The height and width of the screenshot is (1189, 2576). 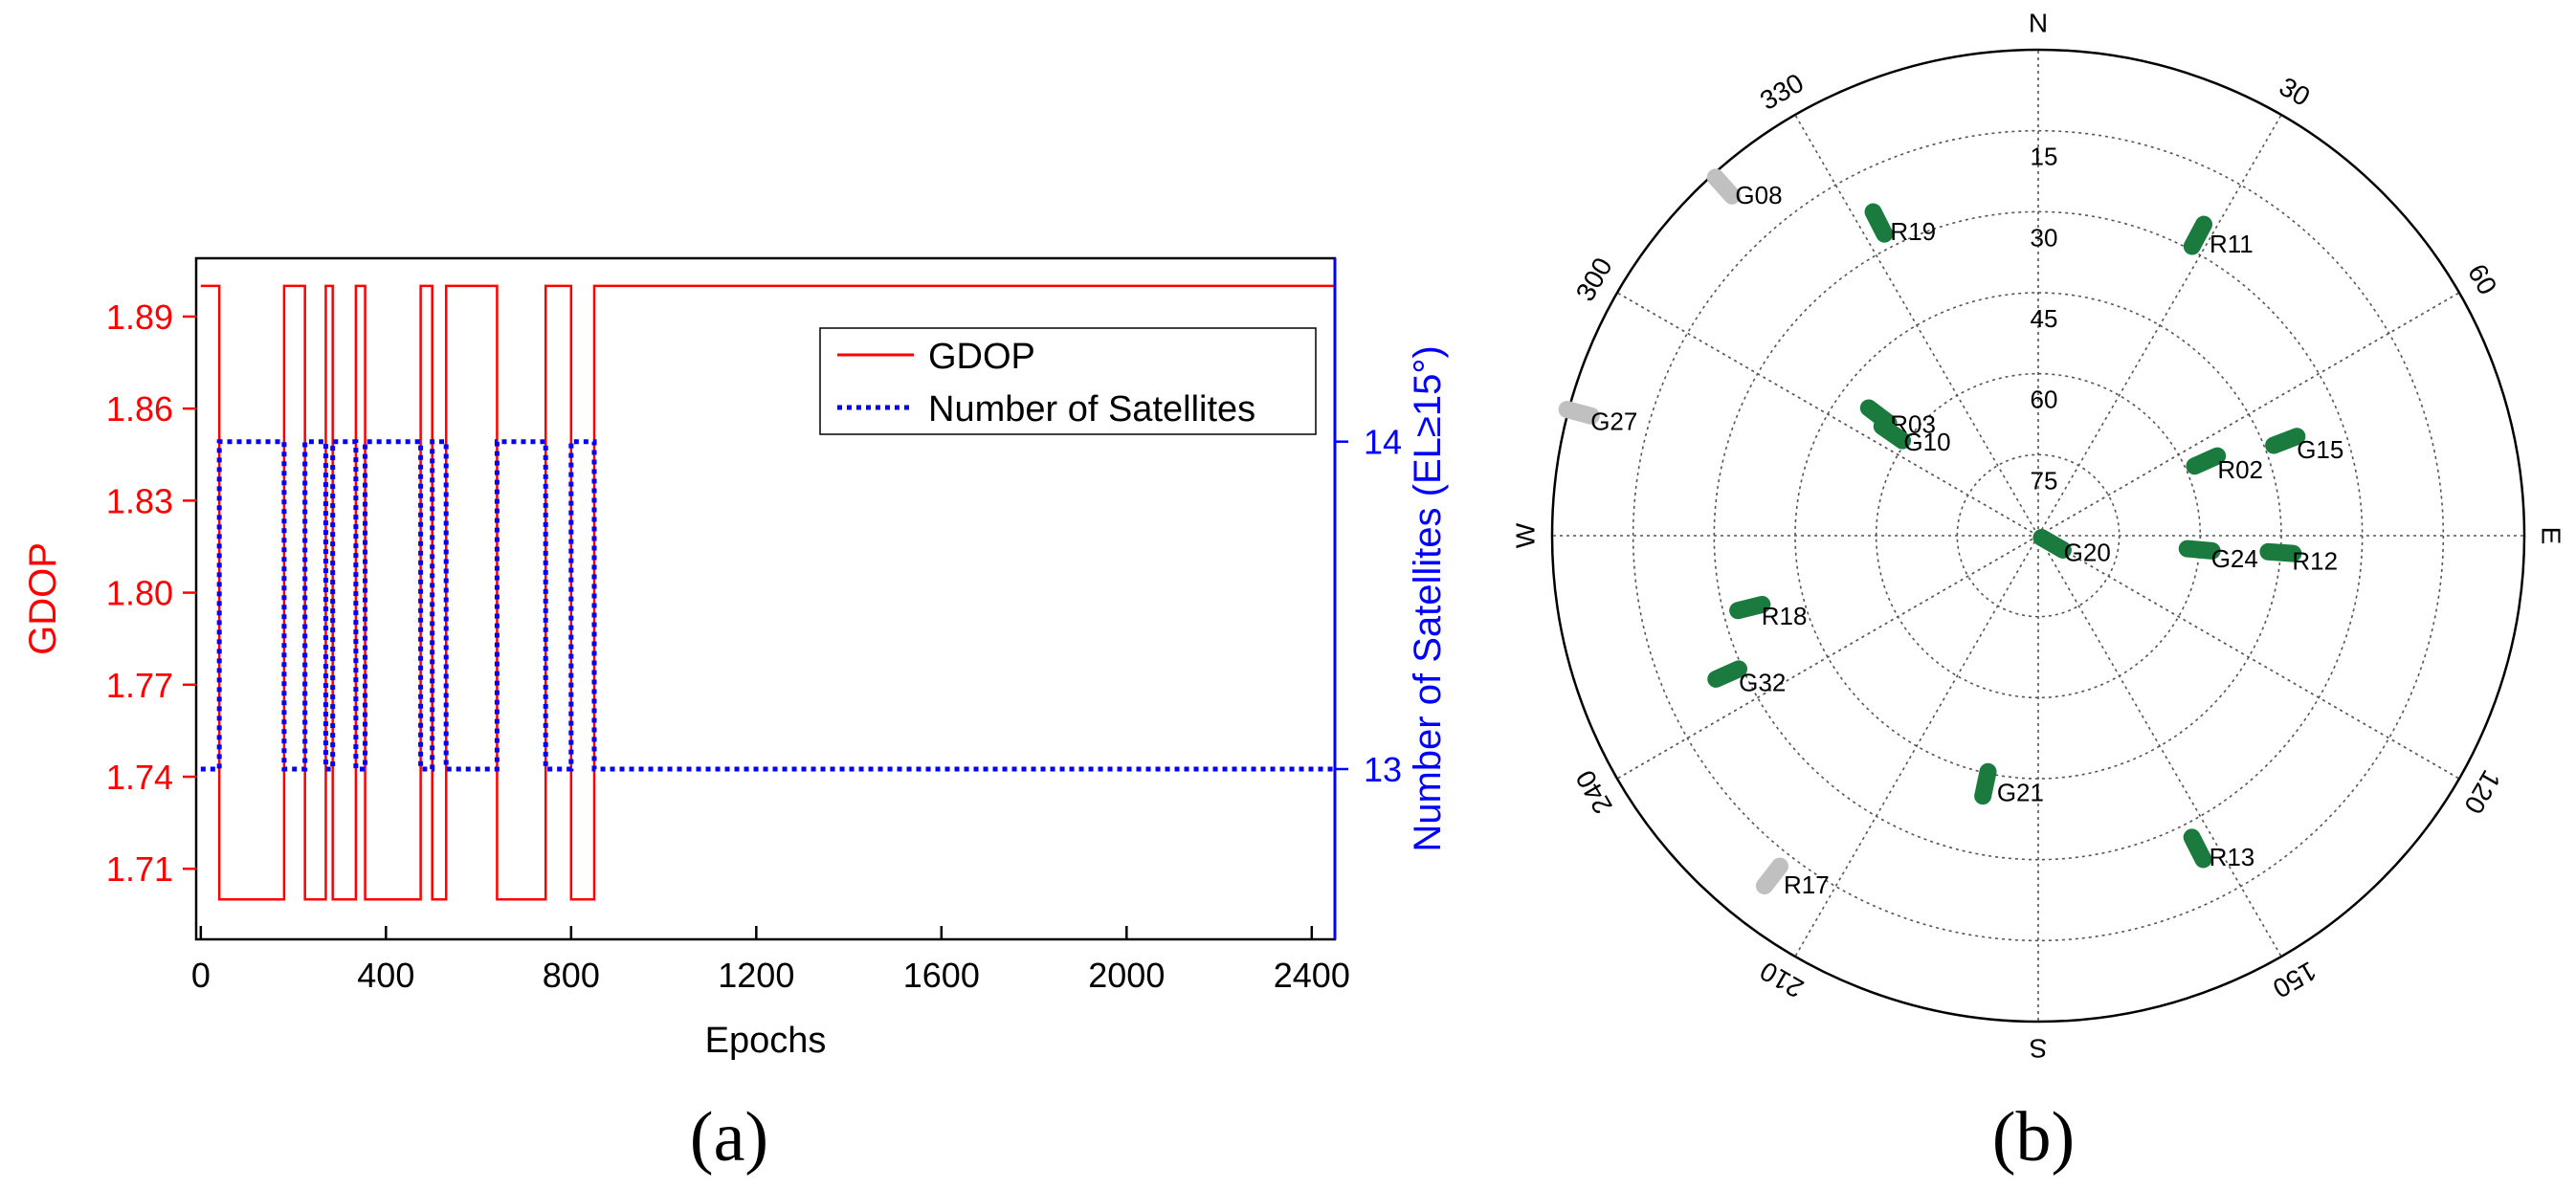 What do you see at coordinates (2045, 238) in the screenshot?
I see `elevation-ring-label: 30` at bounding box center [2045, 238].